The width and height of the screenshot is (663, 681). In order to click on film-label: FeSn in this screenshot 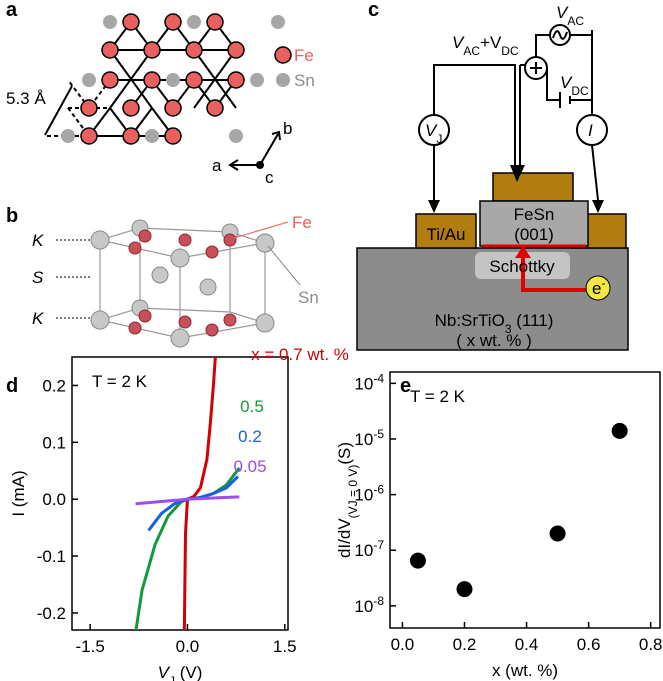, I will do `click(534, 214)`.